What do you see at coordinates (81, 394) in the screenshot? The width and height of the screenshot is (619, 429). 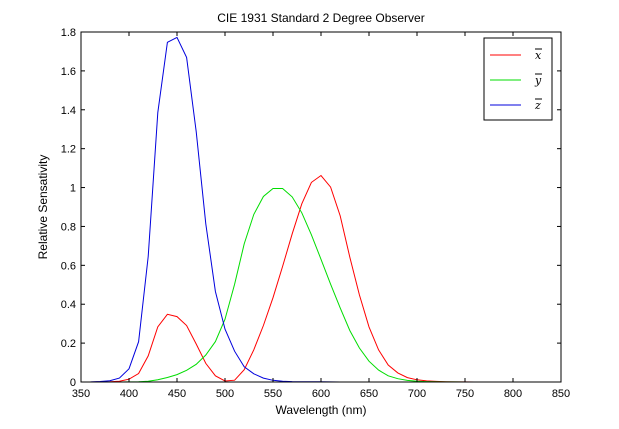 I see `x-tick-label: 350` at bounding box center [81, 394].